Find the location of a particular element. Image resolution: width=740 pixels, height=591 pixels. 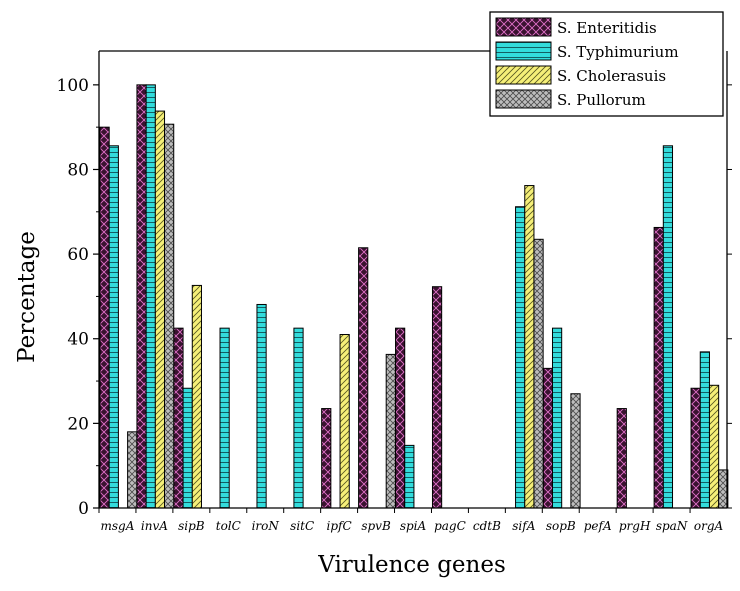

bar-s-typhimurium-spaN is located at coordinates (668, 327).